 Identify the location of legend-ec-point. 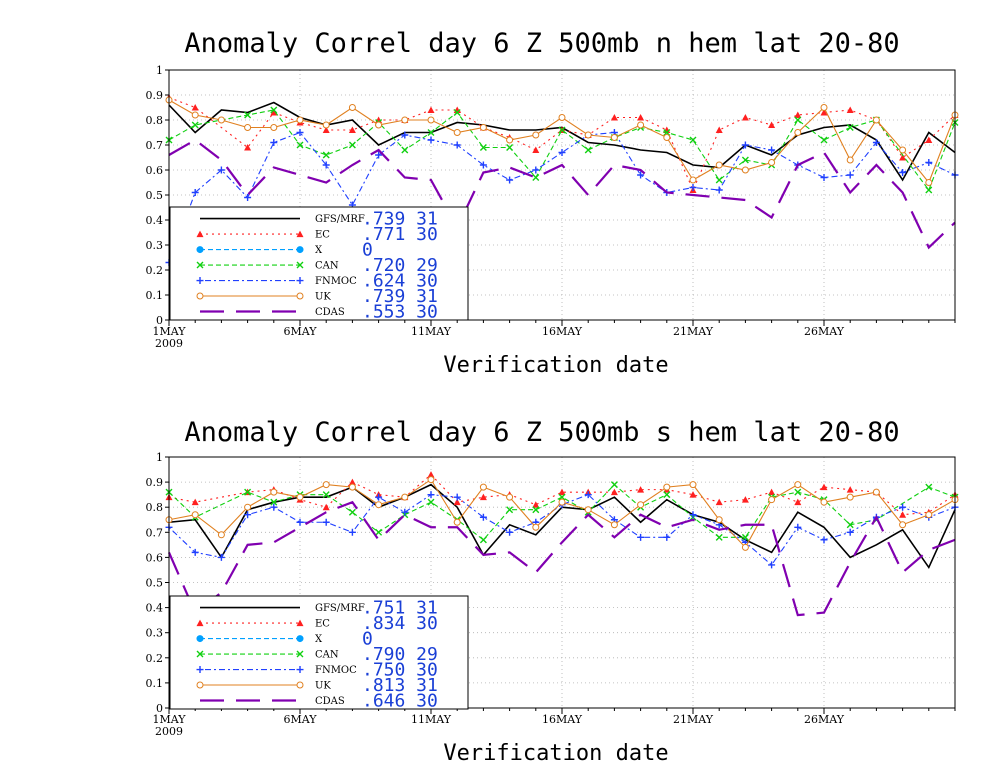
(300, 623).